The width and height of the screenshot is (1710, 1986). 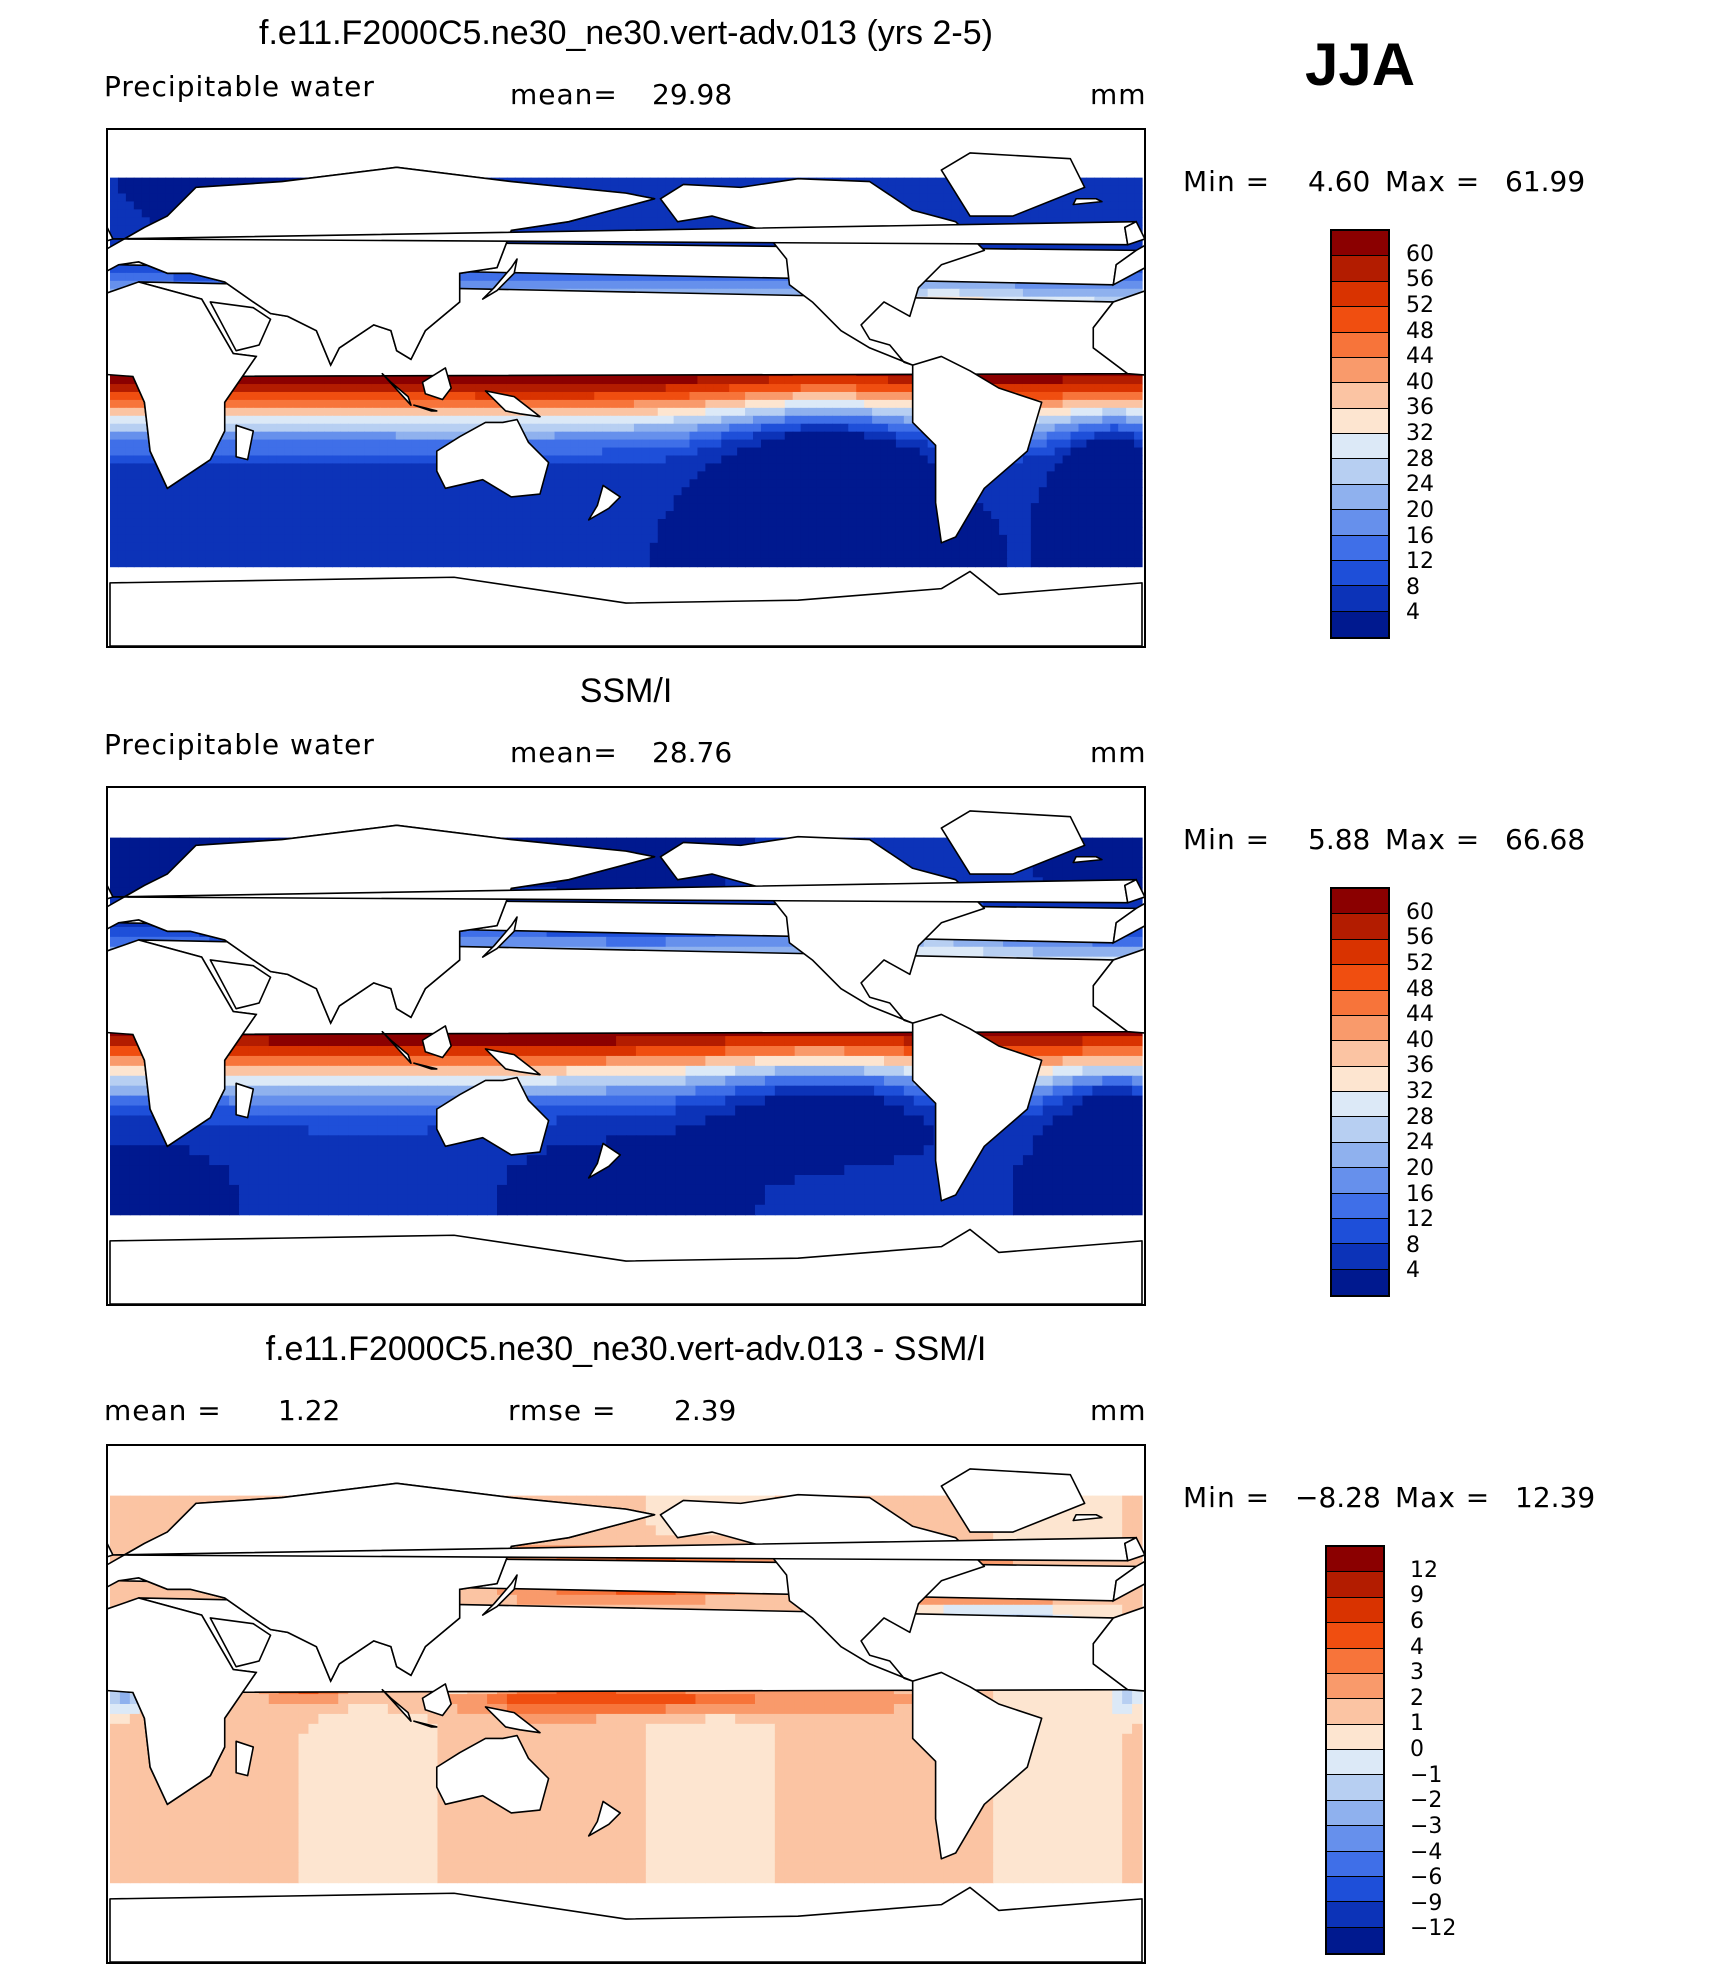 I want to click on colorbar-tick-label: 32, so click(x=1420, y=1091).